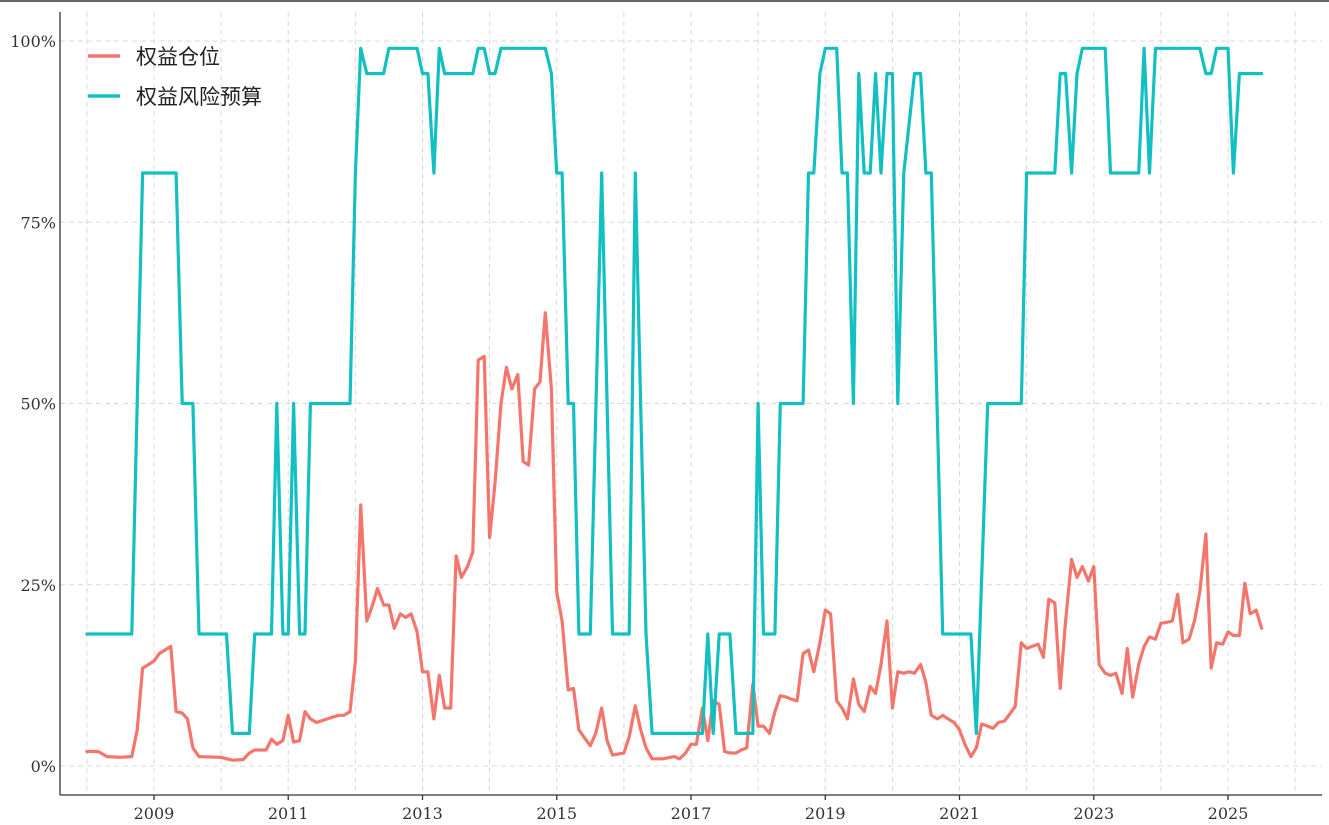 Image resolution: width=1329 pixels, height=825 pixels. What do you see at coordinates (38, 404) in the screenshot?
I see `y-tick-label: 50%` at bounding box center [38, 404].